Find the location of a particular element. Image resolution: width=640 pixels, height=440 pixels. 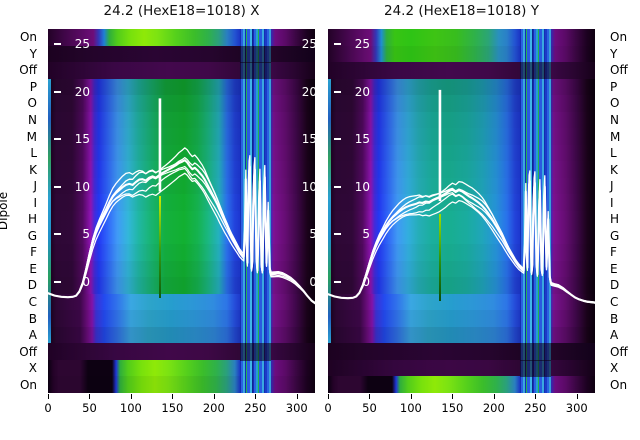

x-tick-label: 50 is located at coordinates (369, 408).